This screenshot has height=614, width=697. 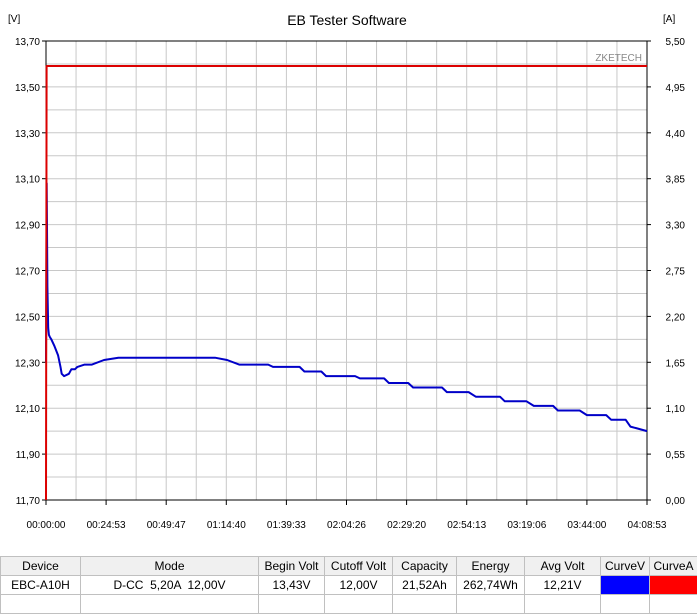 I want to click on right-axis-unit: [A], so click(x=669, y=19).